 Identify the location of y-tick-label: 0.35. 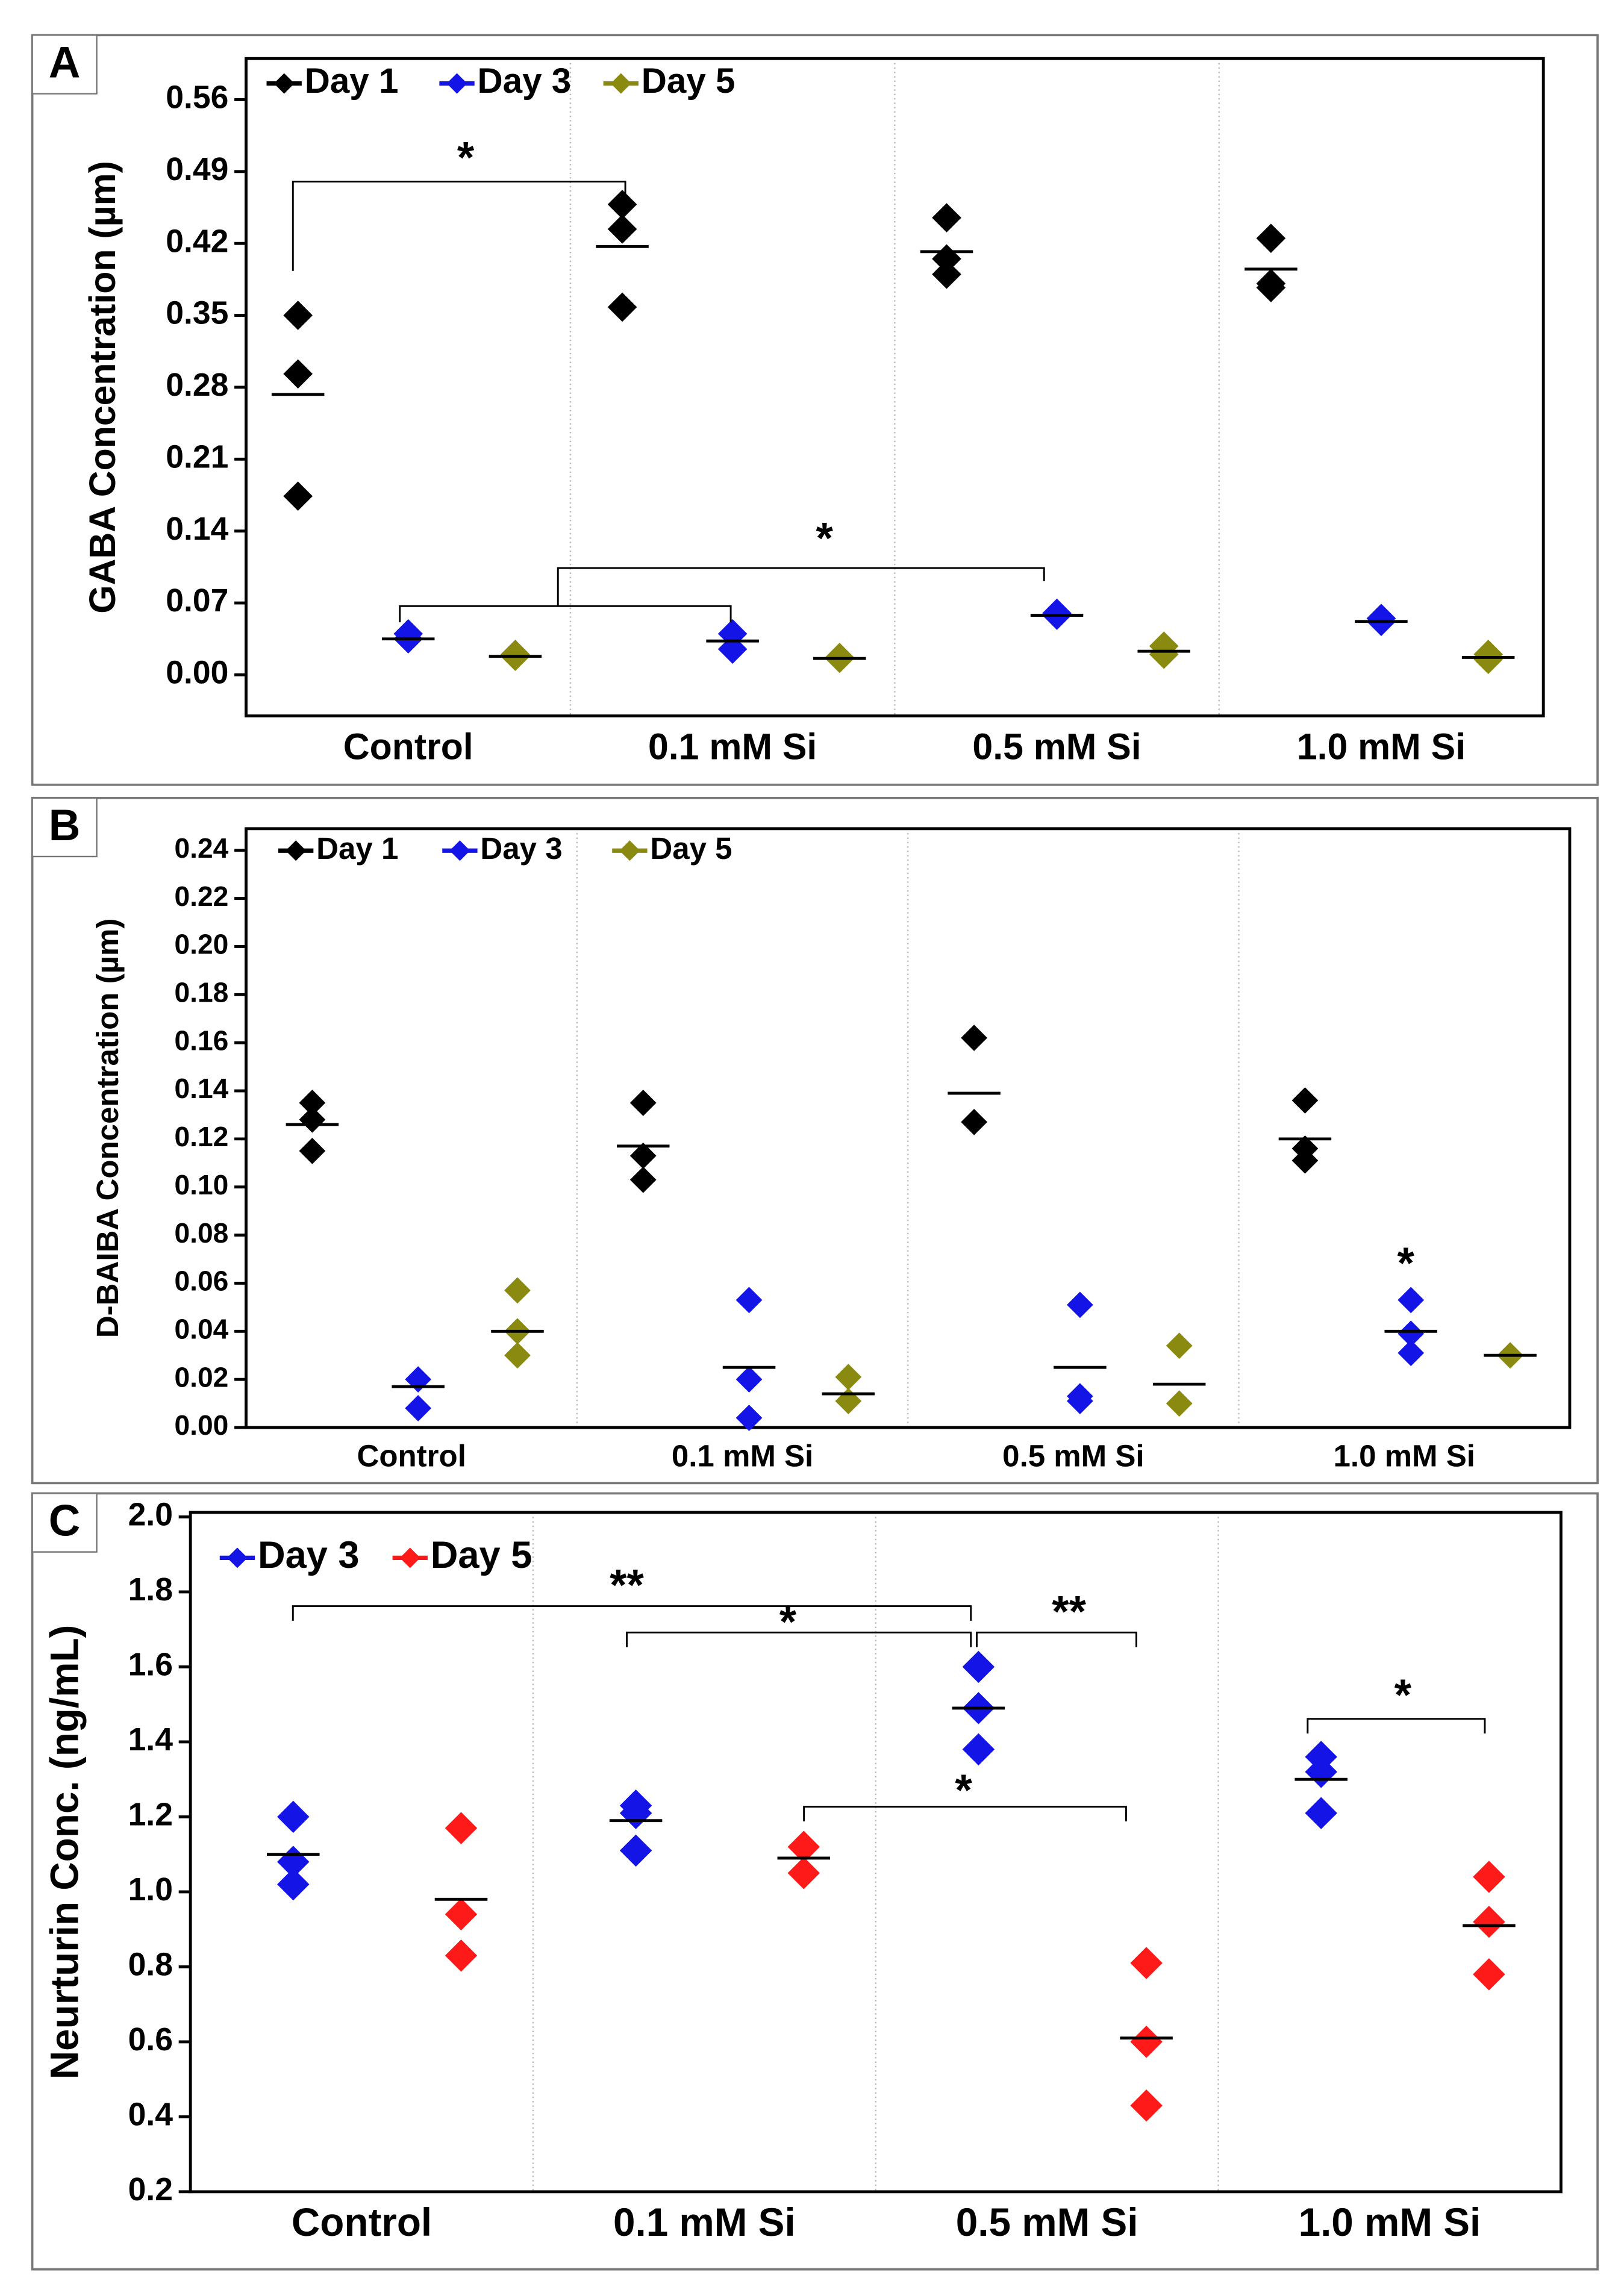
(197, 313).